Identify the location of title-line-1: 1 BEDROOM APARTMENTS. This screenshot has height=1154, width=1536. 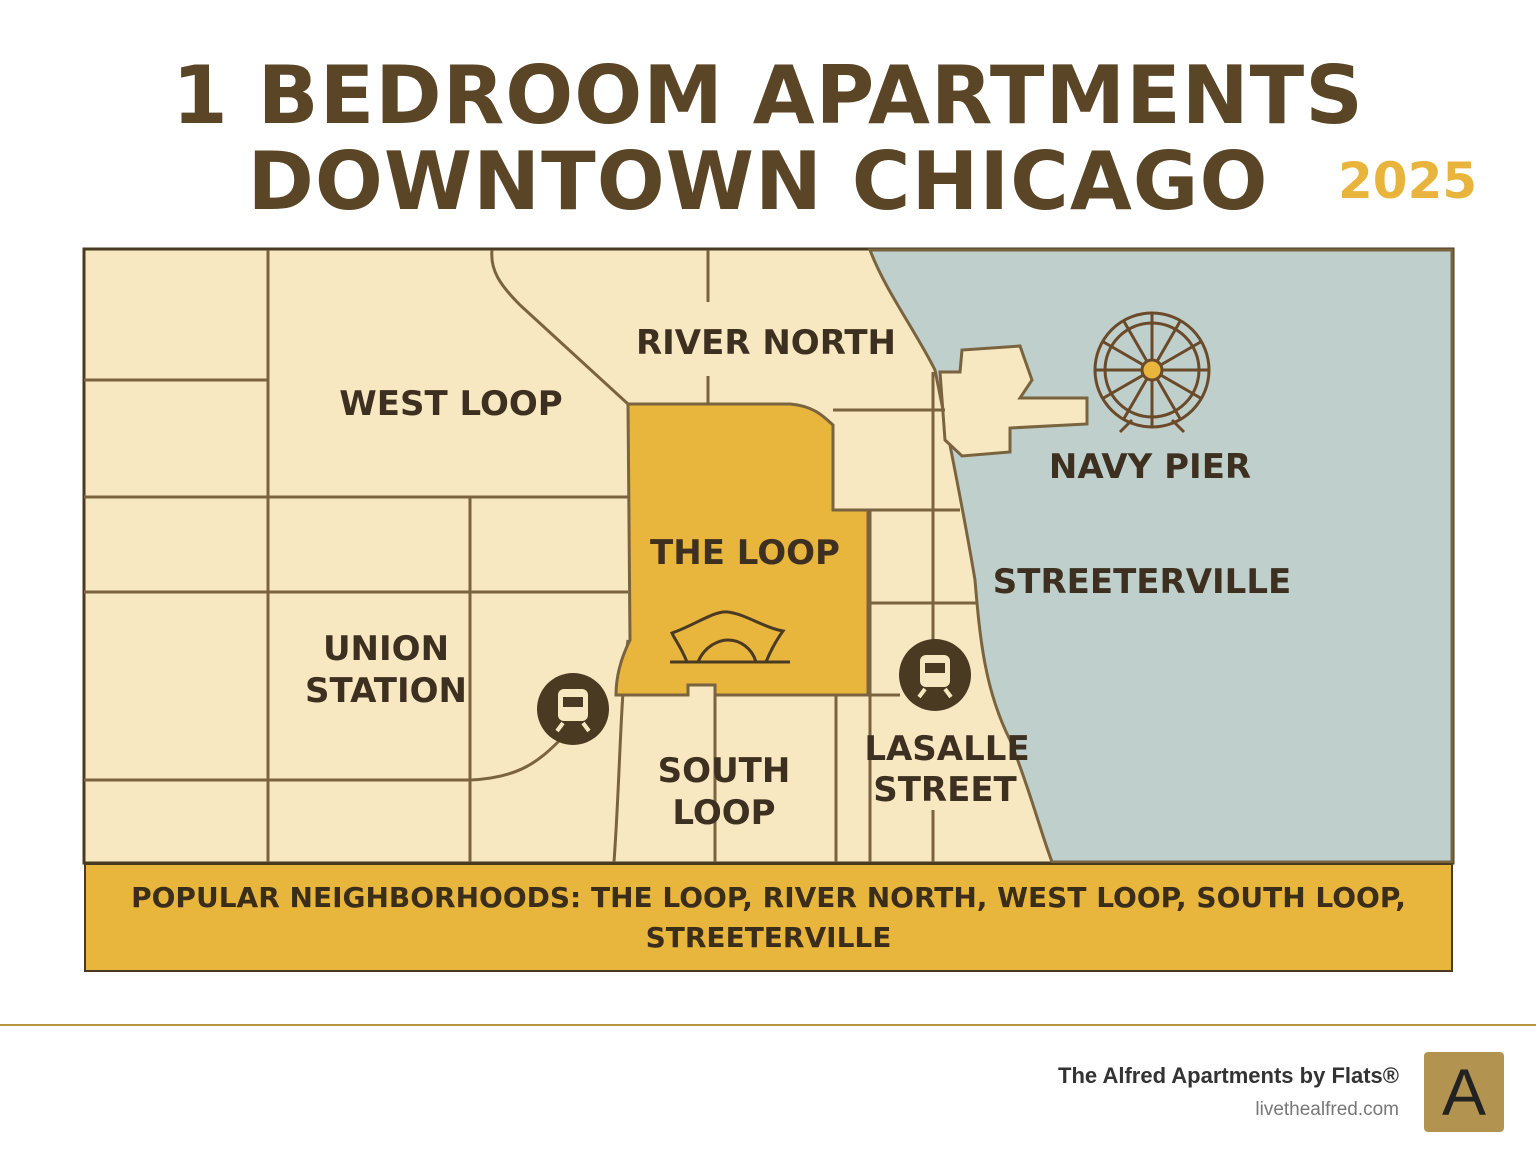
(768, 95).